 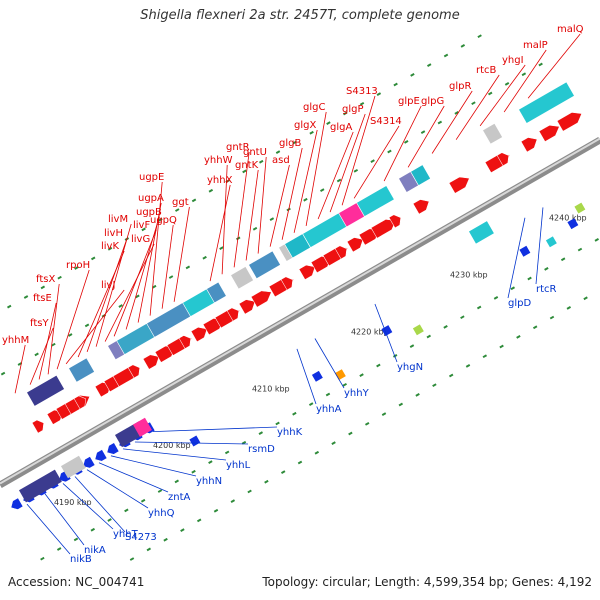 I want to click on forward-gene-label-S4314: S4314, so click(x=377, y=157).